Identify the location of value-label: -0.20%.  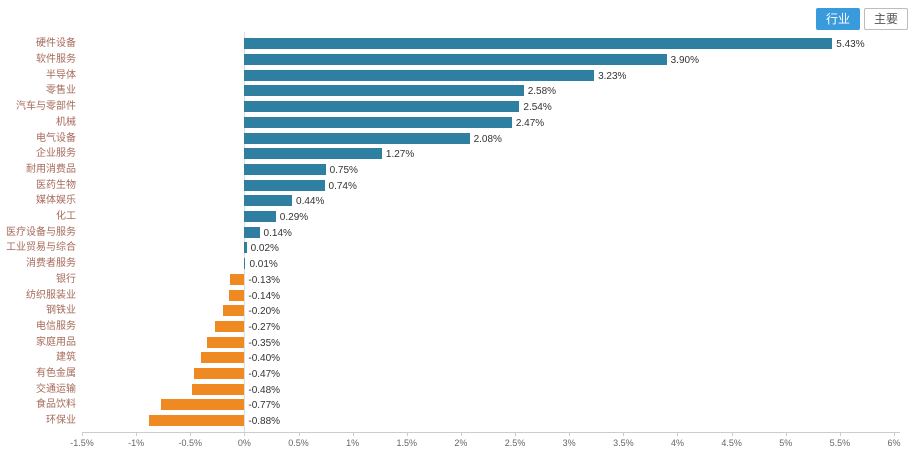
(264, 312).